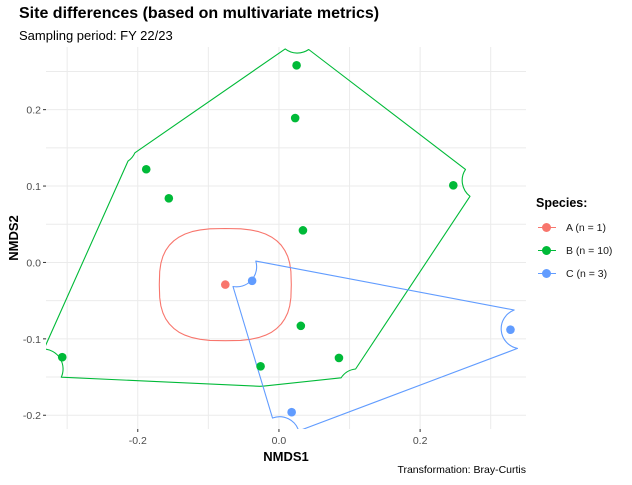 Image resolution: width=632 pixels, height=485 pixels. What do you see at coordinates (420, 441) in the screenshot?
I see `x-tick-label: 0.2` at bounding box center [420, 441].